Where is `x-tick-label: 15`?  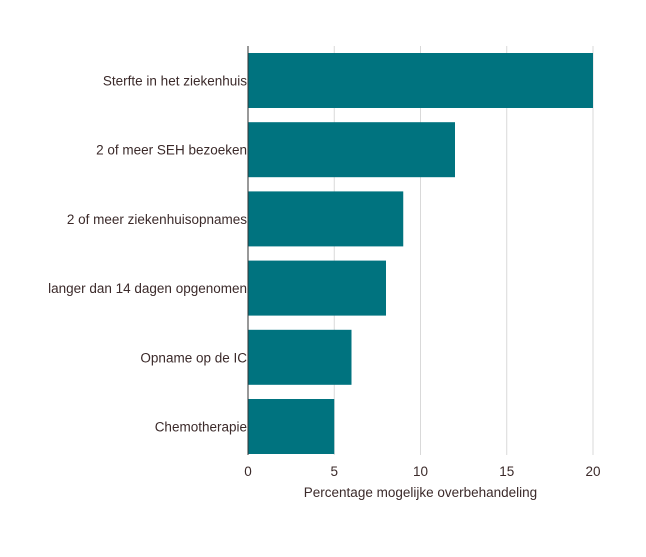 x-tick-label: 15 is located at coordinates (506, 471).